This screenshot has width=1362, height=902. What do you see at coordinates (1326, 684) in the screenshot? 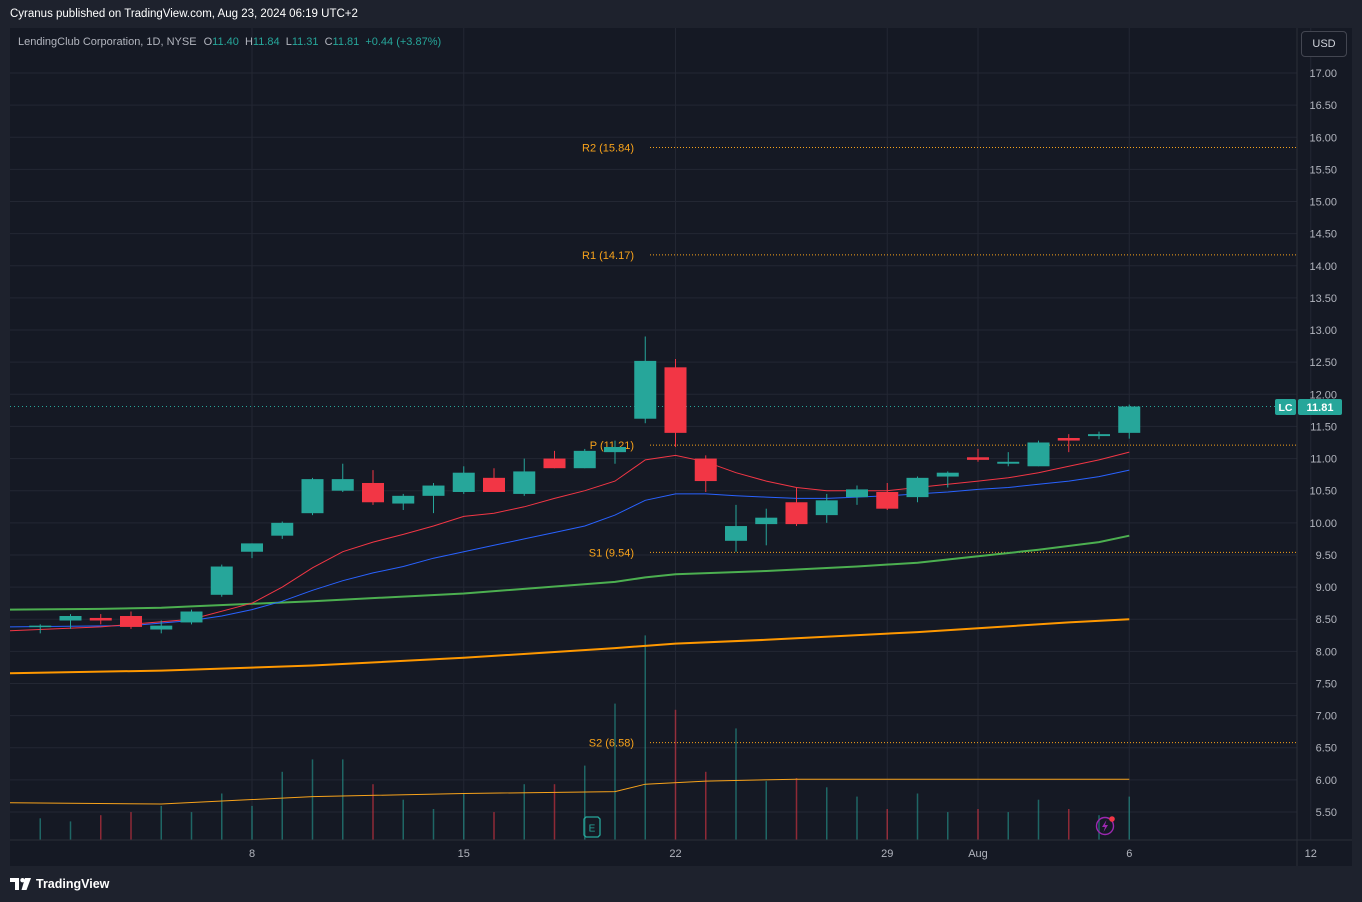
I see `y-tick-label: 7.50` at bounding box center [1326, 684].